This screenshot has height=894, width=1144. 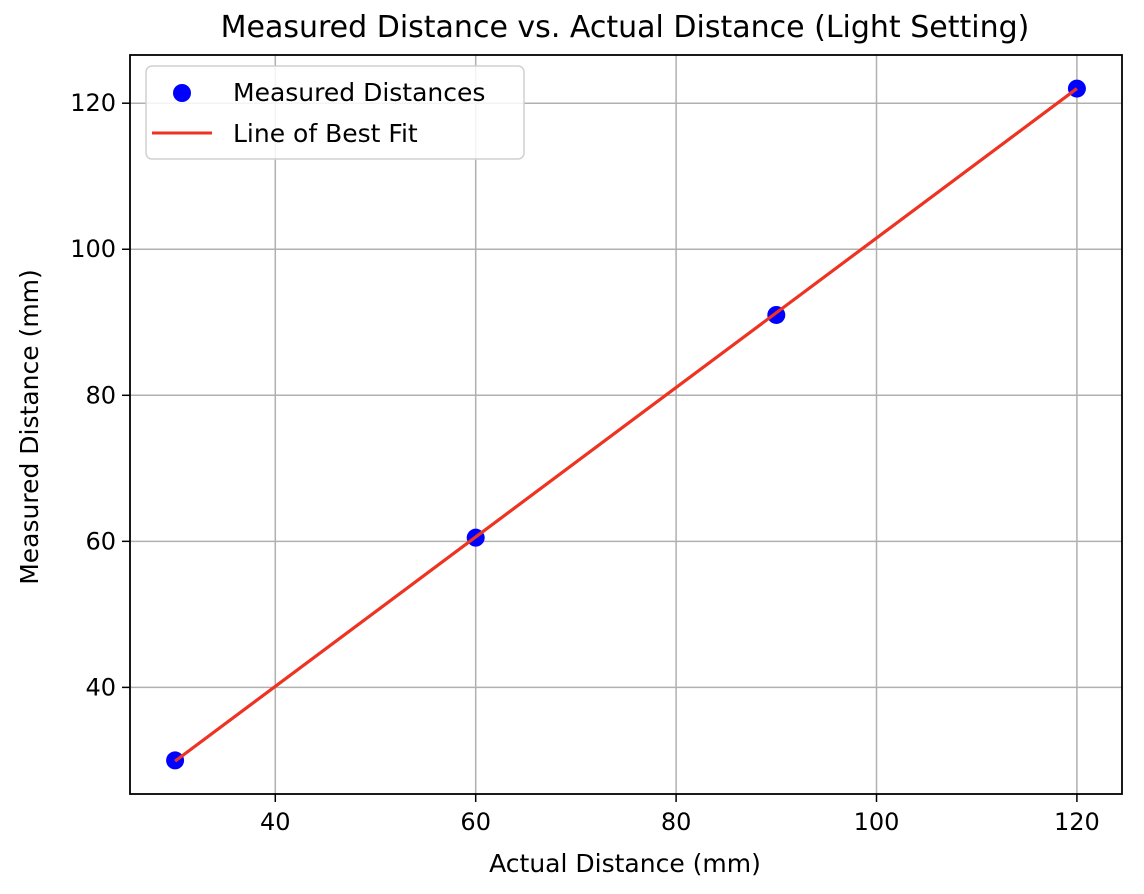 I want to click on x-tick-label: 40, so click(x=275, y=822).